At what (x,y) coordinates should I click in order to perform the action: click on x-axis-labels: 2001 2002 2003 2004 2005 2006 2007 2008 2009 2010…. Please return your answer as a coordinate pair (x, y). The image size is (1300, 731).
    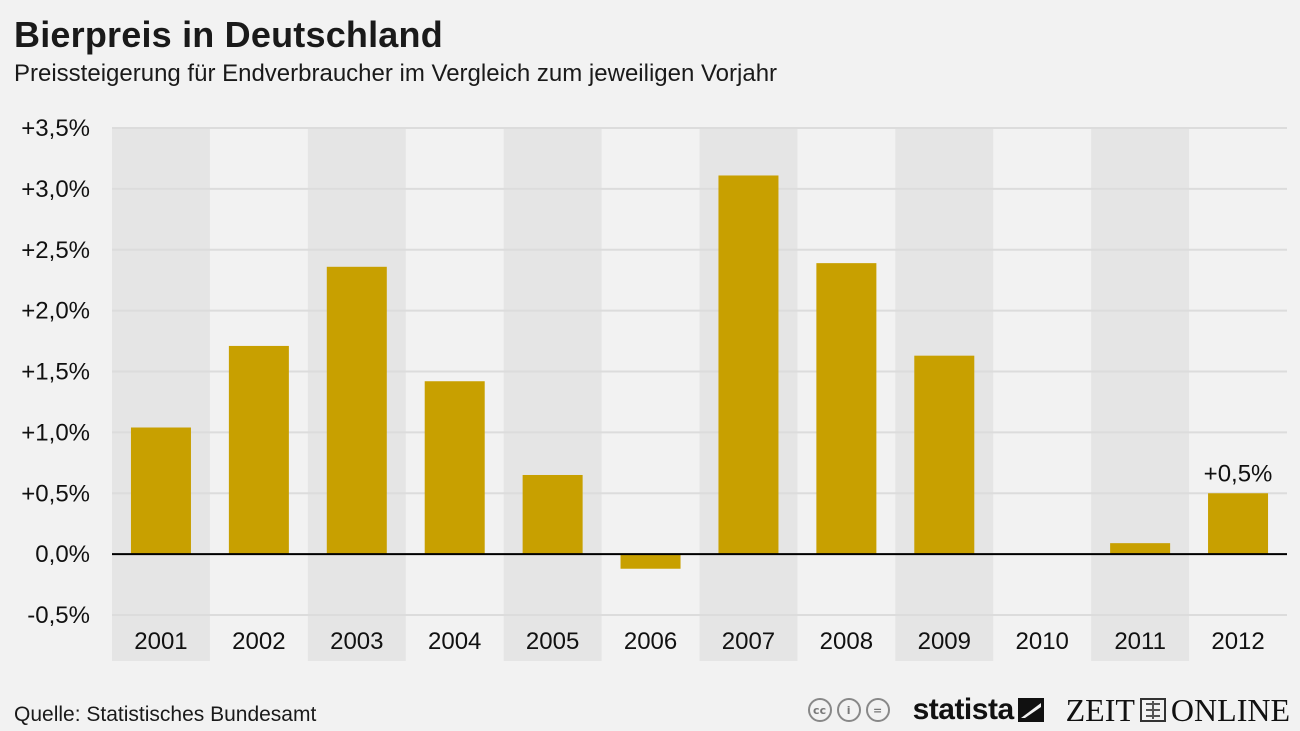
    Looking at the image, I should click on (699, 641).